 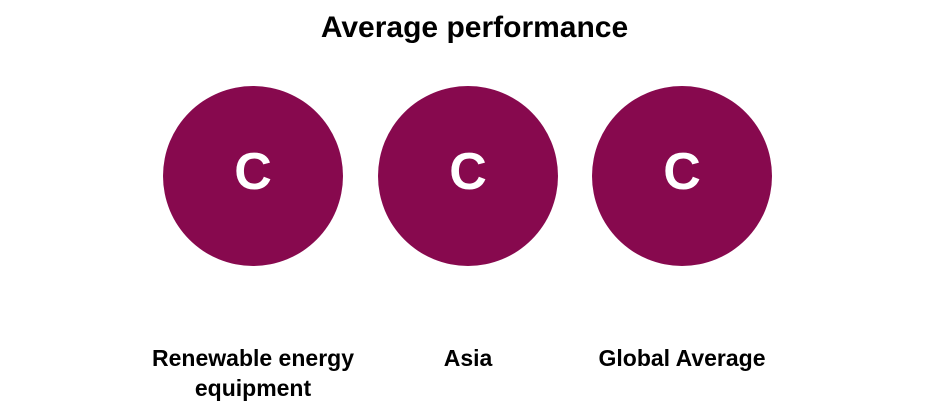 I want to click on grade-label: Renewable energy equipment, so click(x=253, y=373).